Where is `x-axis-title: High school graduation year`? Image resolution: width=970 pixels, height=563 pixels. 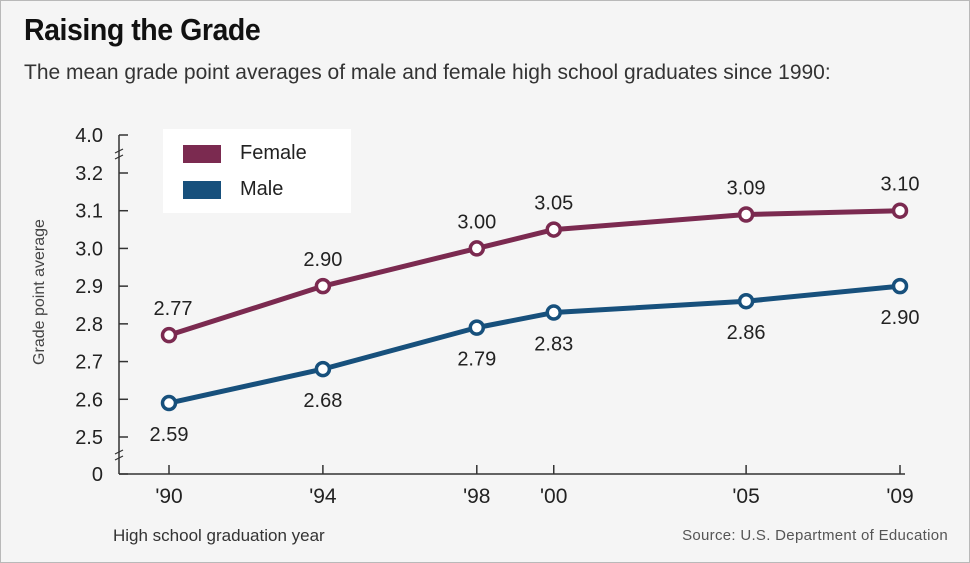
x-axis-title: High school graduation year is located at coordinates (219, 535).